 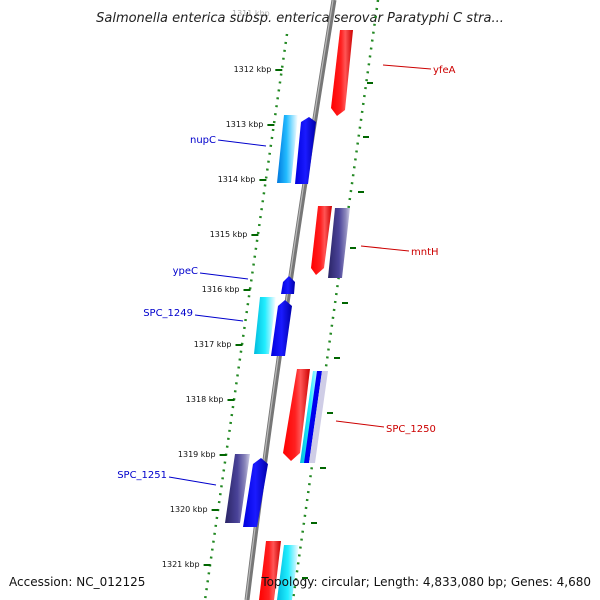 What do you see at coordinates (265, 325) in the screenshot?
I see `gene-SPC_1249-feature` at bounding box center [265, 325].